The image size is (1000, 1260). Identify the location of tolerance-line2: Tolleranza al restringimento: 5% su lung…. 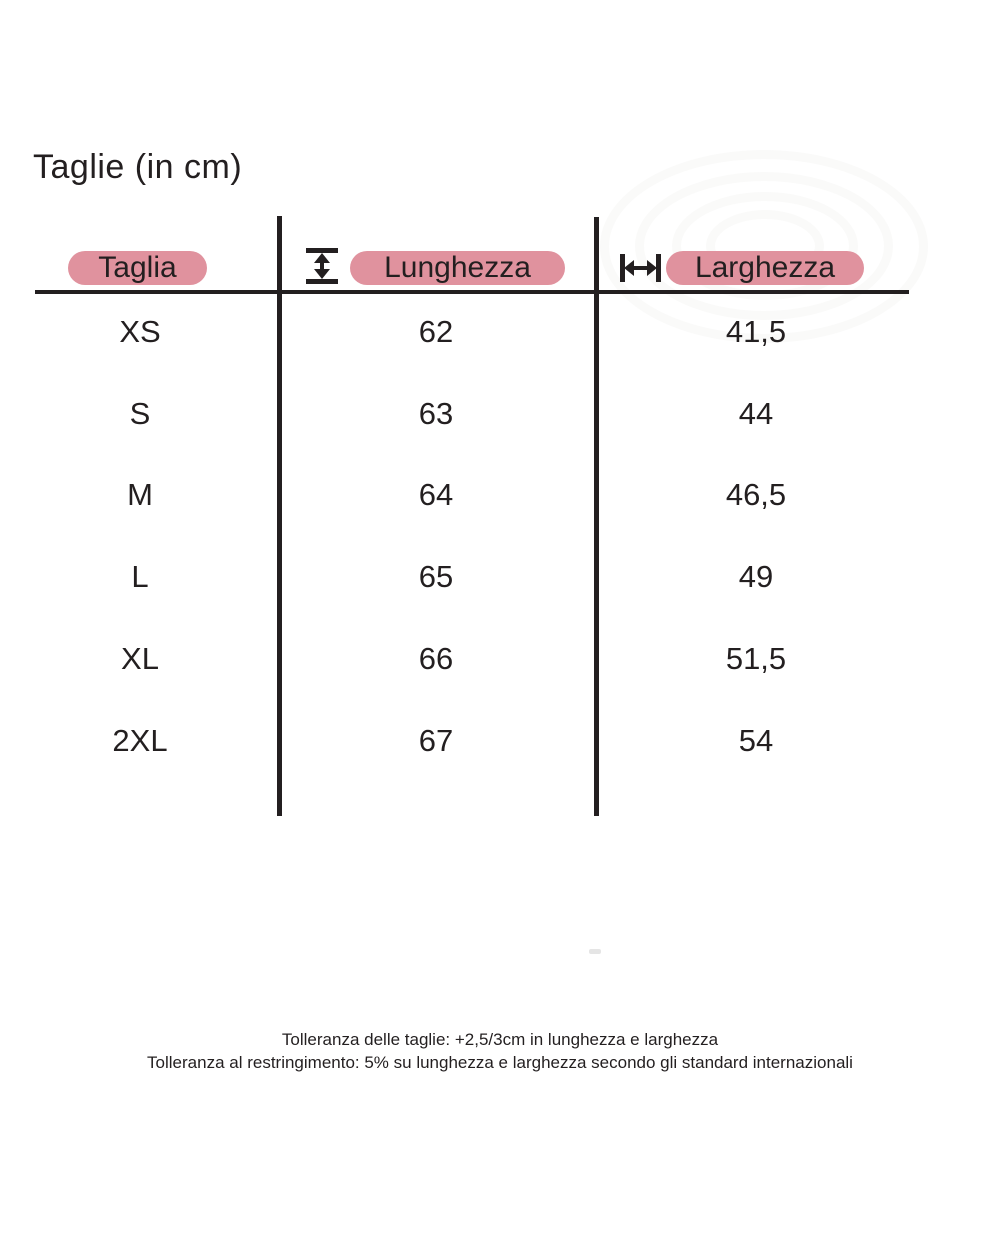
(500, 1062).